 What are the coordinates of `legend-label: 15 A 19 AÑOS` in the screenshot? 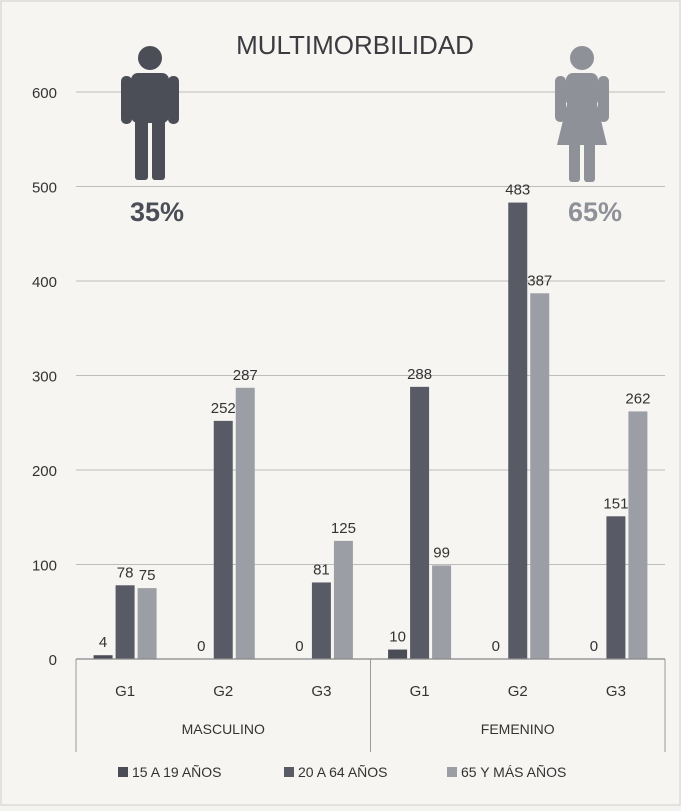 It's located at (177, 772).